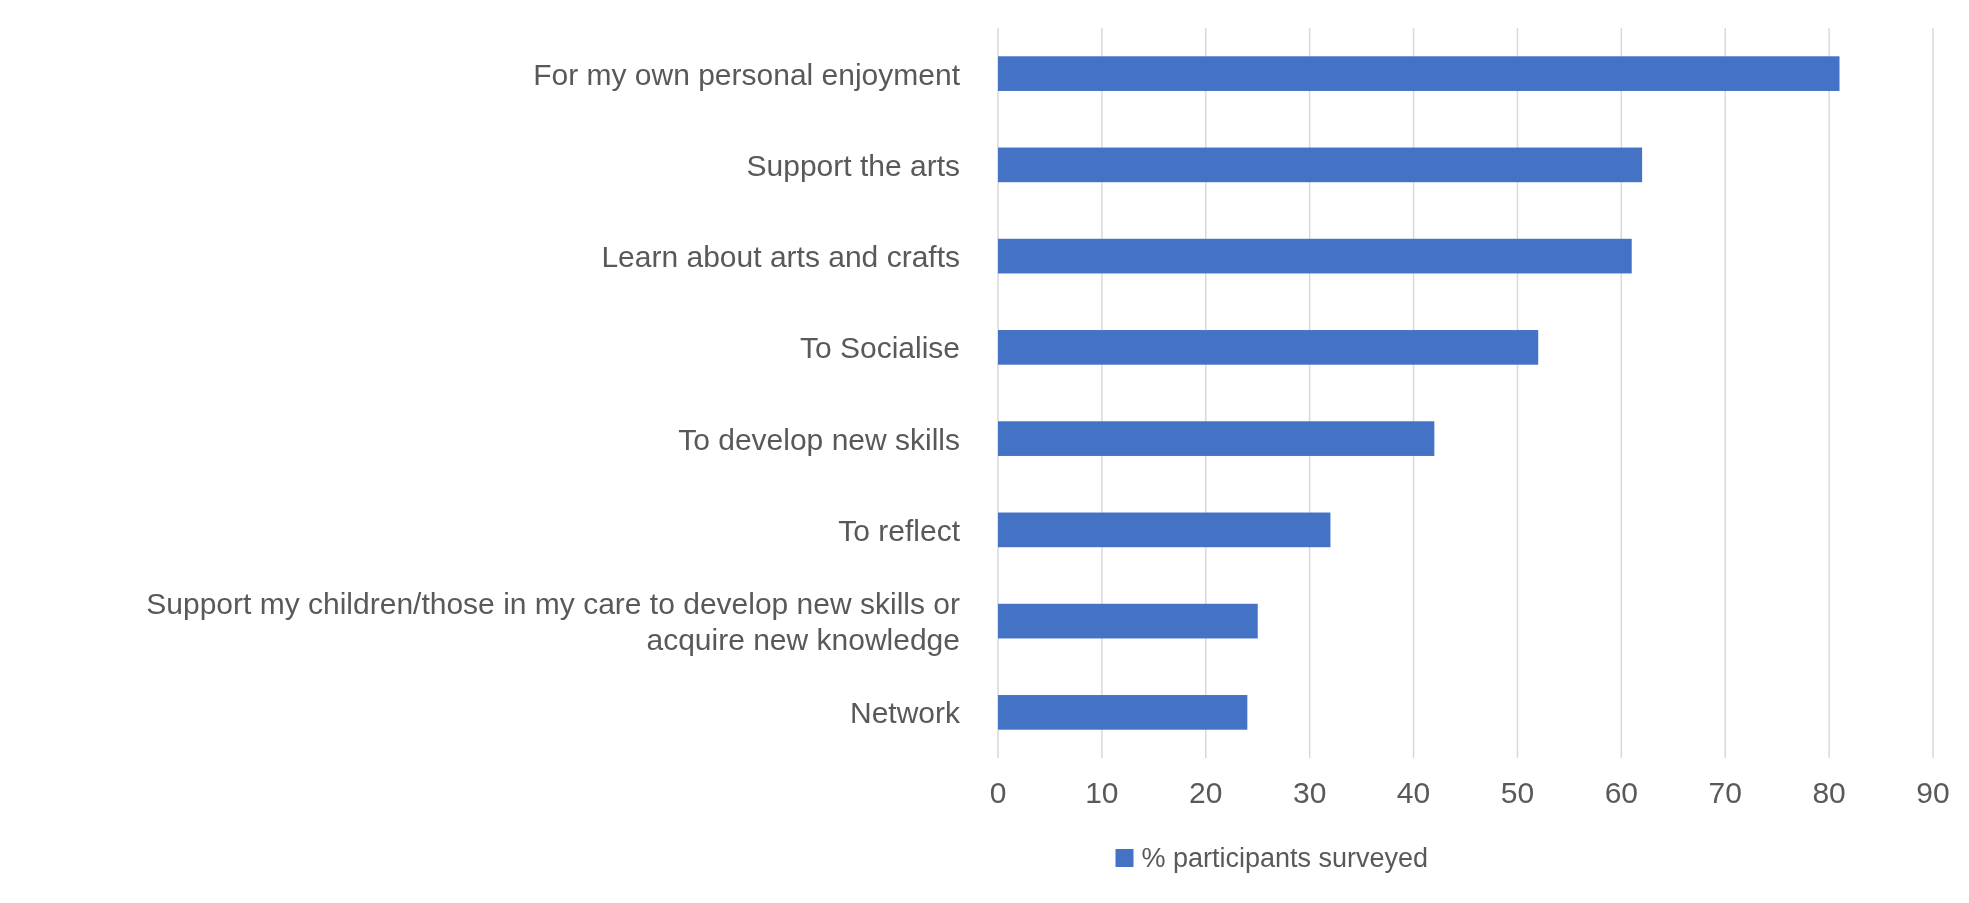 This screenshot has width=1969, height=903. What do you see at coordinates (1102, 792) in the screenshot?
I see `x-tick-label: 10` at bounding box center [1102, 792].